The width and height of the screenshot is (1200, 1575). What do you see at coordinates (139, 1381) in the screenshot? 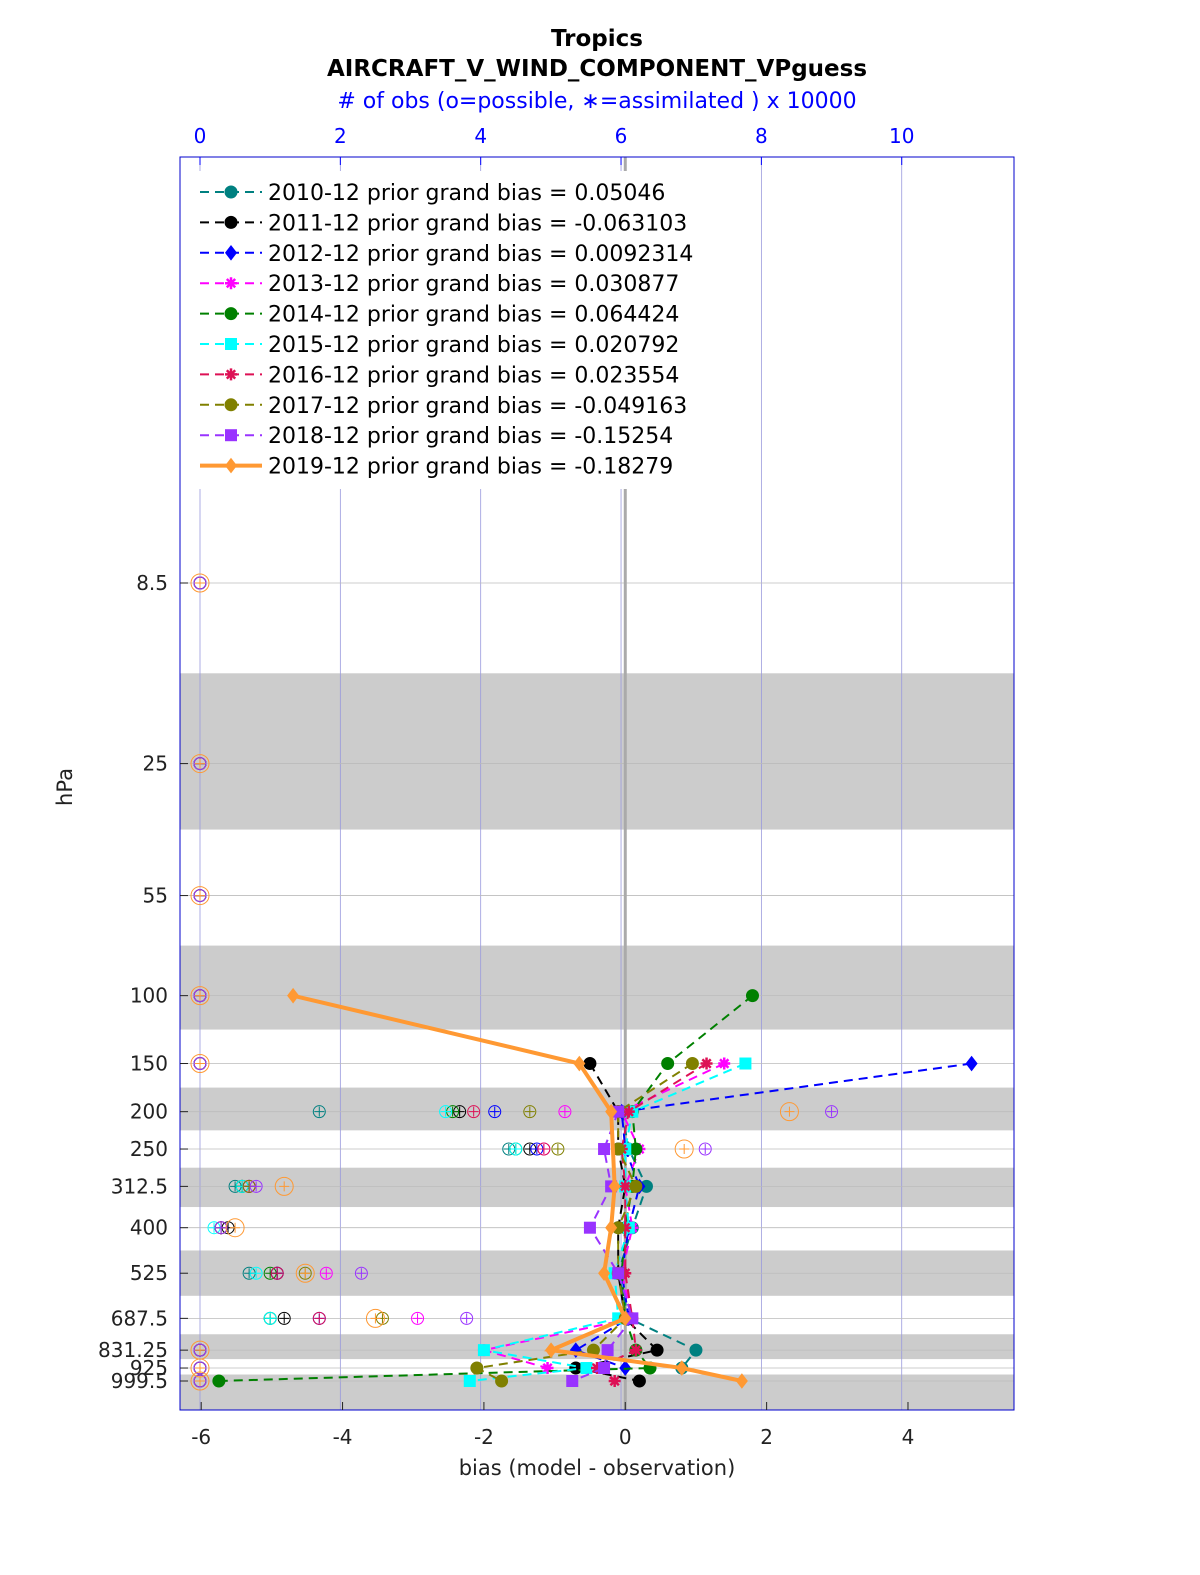
I see `y-tick-label: 999.5` at bounding box center [139, 1381].